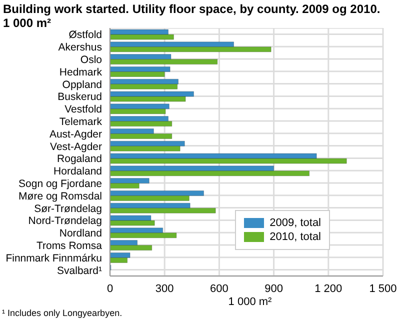 The height and width of the screenshot is (320, 400). What do you see at coordinates (78, 172) in the screenshot?
I see `y-tick-label: Hordaland` at bounding box center [78, 172].